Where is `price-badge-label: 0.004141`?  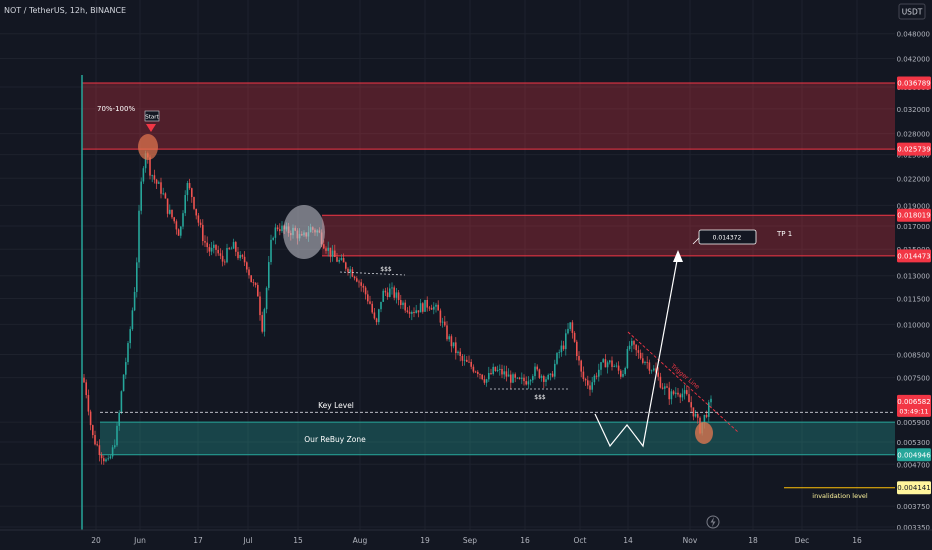 price-badge-label: 0.004141 is located at coordinates (913, 488).